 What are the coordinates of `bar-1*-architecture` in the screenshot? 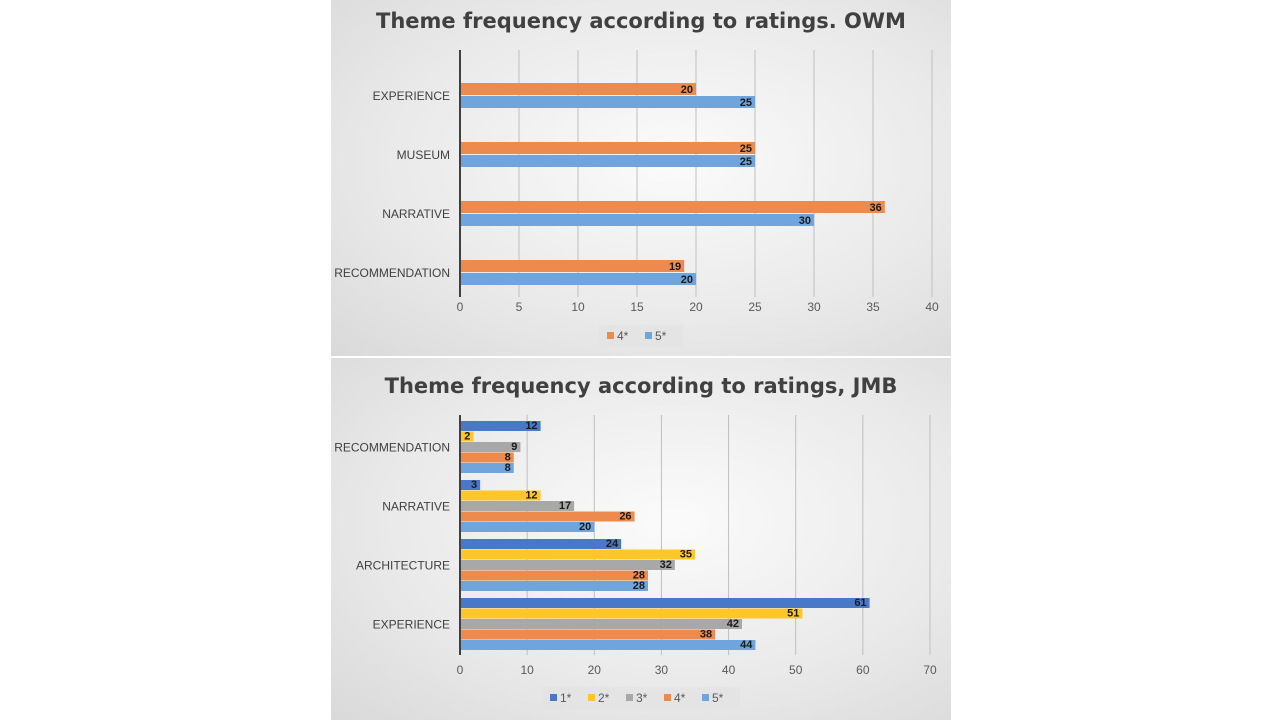 It's located at (541, 544).